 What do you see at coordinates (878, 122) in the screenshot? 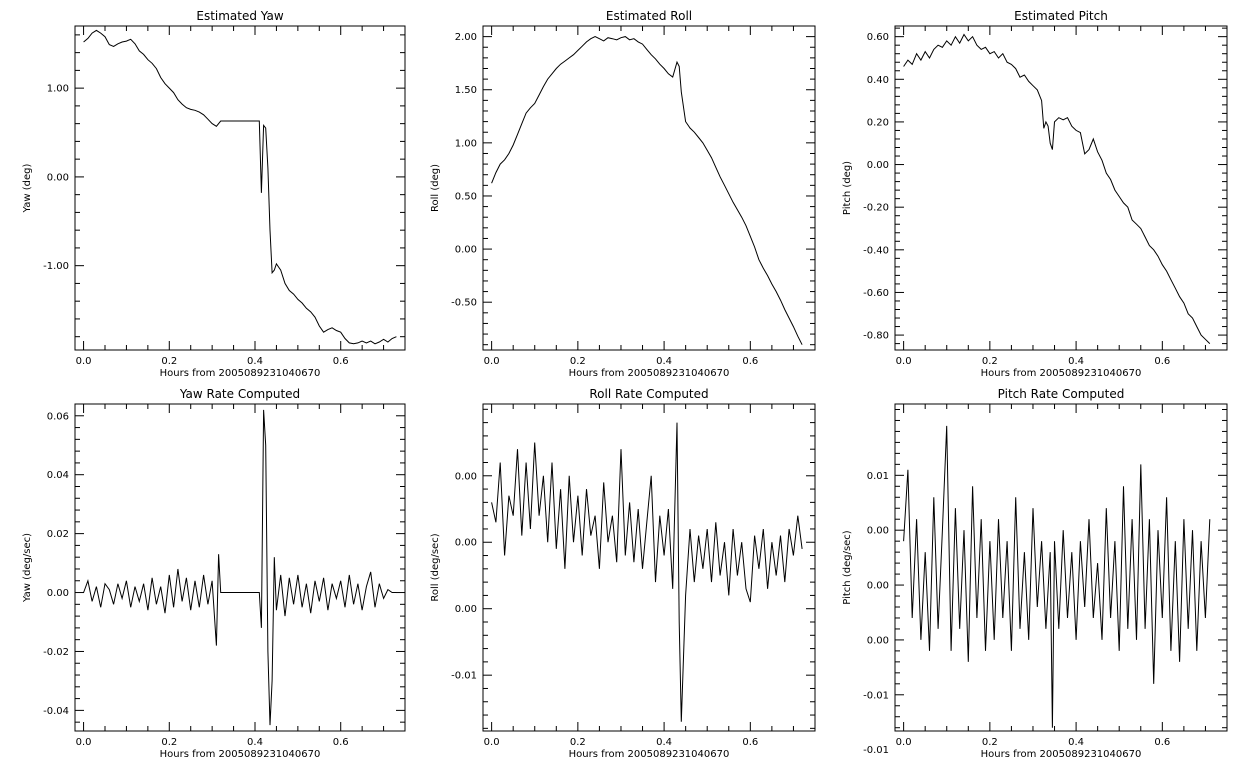
I see `y-tick-label: 0.20` at bounding box center [878, 122].